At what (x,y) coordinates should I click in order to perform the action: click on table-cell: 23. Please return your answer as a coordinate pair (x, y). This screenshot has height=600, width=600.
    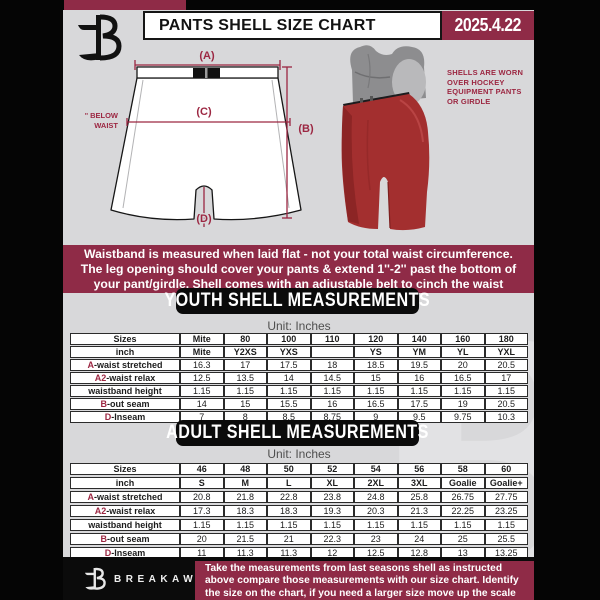
    Looking at the image, I should click on (376, 539).